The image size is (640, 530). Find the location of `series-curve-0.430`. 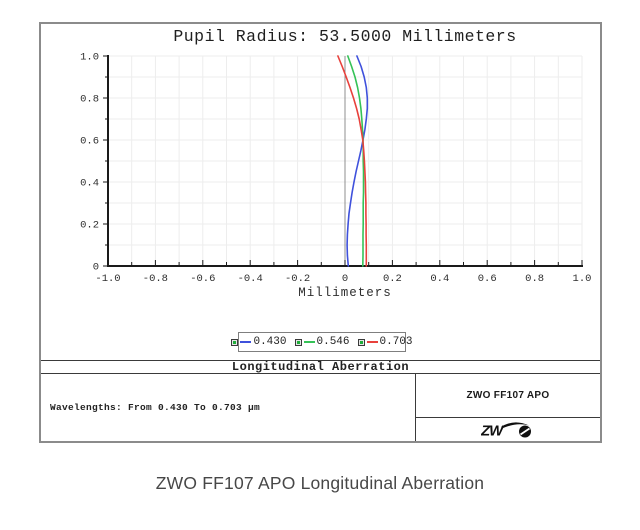

series-curve-0.430 is located at coordinates (357, 161).